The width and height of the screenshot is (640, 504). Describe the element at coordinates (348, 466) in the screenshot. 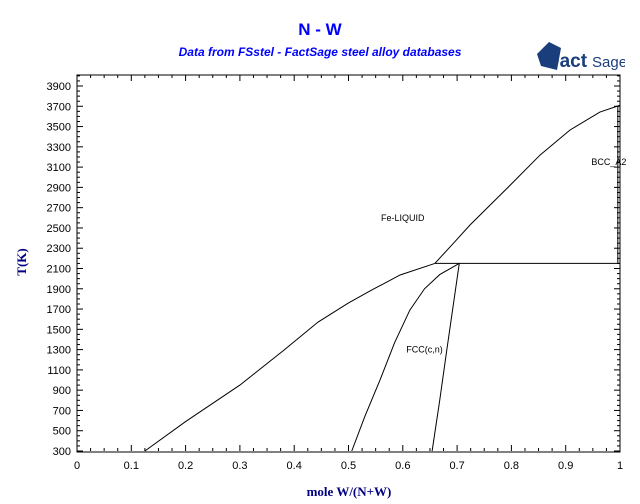

I see `x-tick-label: 0.5` at that location.